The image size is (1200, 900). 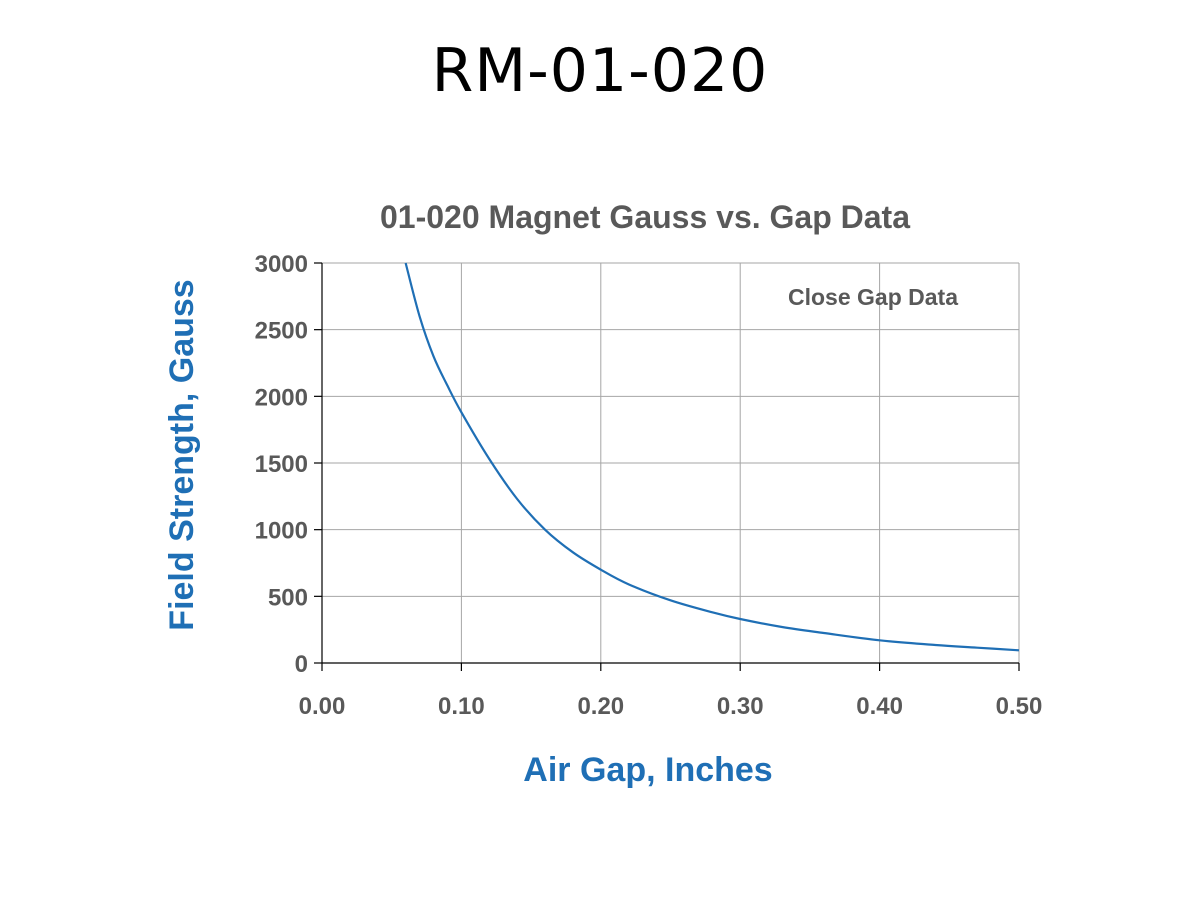 What do you see at coordinates (461, 706) in the screenshot?
I see `x-tick-label: 0.10` at bounding box center [461, 706].